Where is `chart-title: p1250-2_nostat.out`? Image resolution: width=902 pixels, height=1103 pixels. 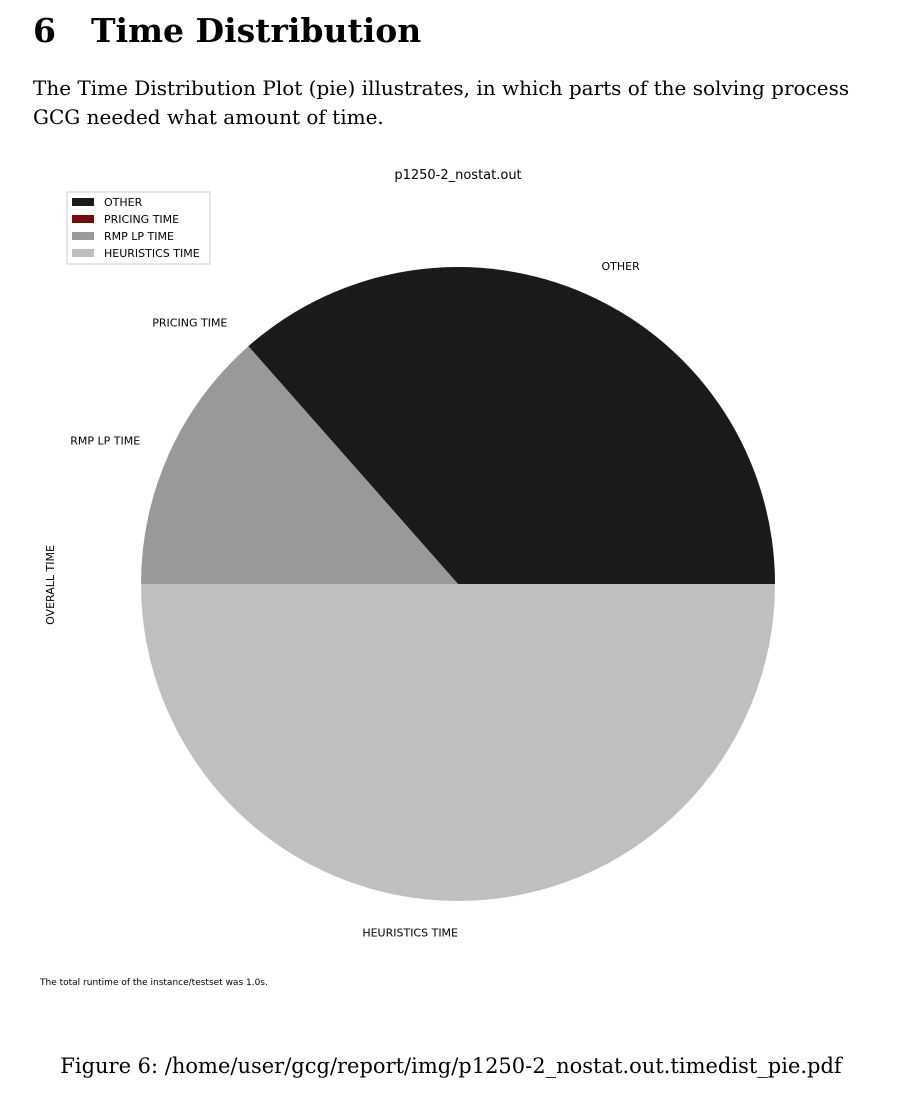
chart-title: p1250-2_nostat.out is located at coordinates (457, 175).